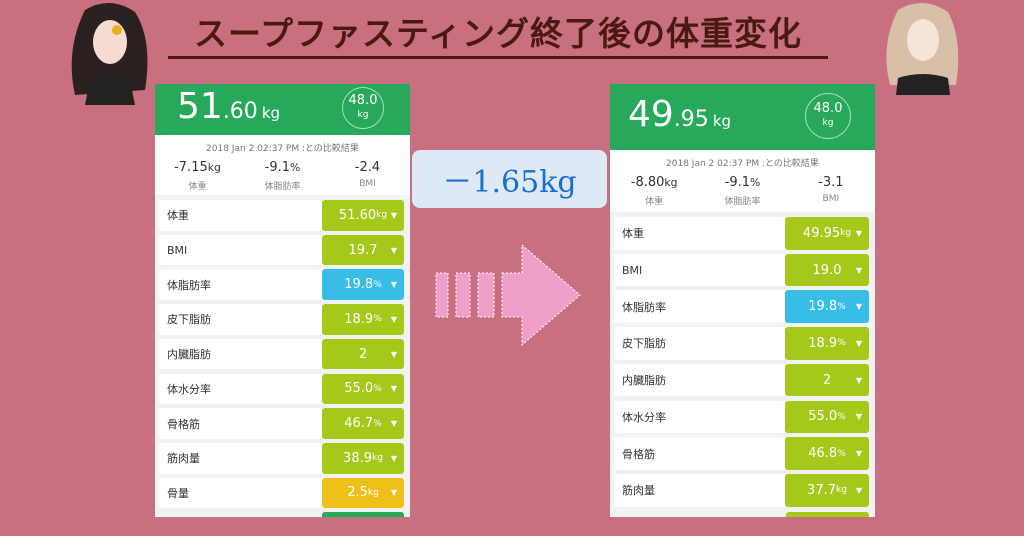 This screenshot has height=536, width=1024. What do you see at coordinates (498, 35) in the screenshot?
I see `page-title: スープファスティング終了後の体重変化` at bounding box center [498, 35].